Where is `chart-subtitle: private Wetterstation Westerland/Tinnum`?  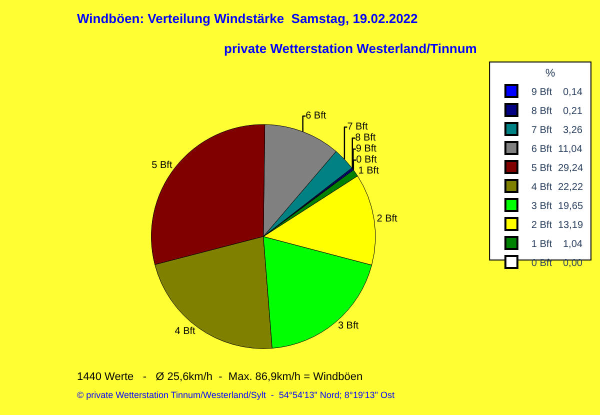 chart-subtitle: private Wetterstation Westerland/Tinnum is located at coordinates (350, 48).